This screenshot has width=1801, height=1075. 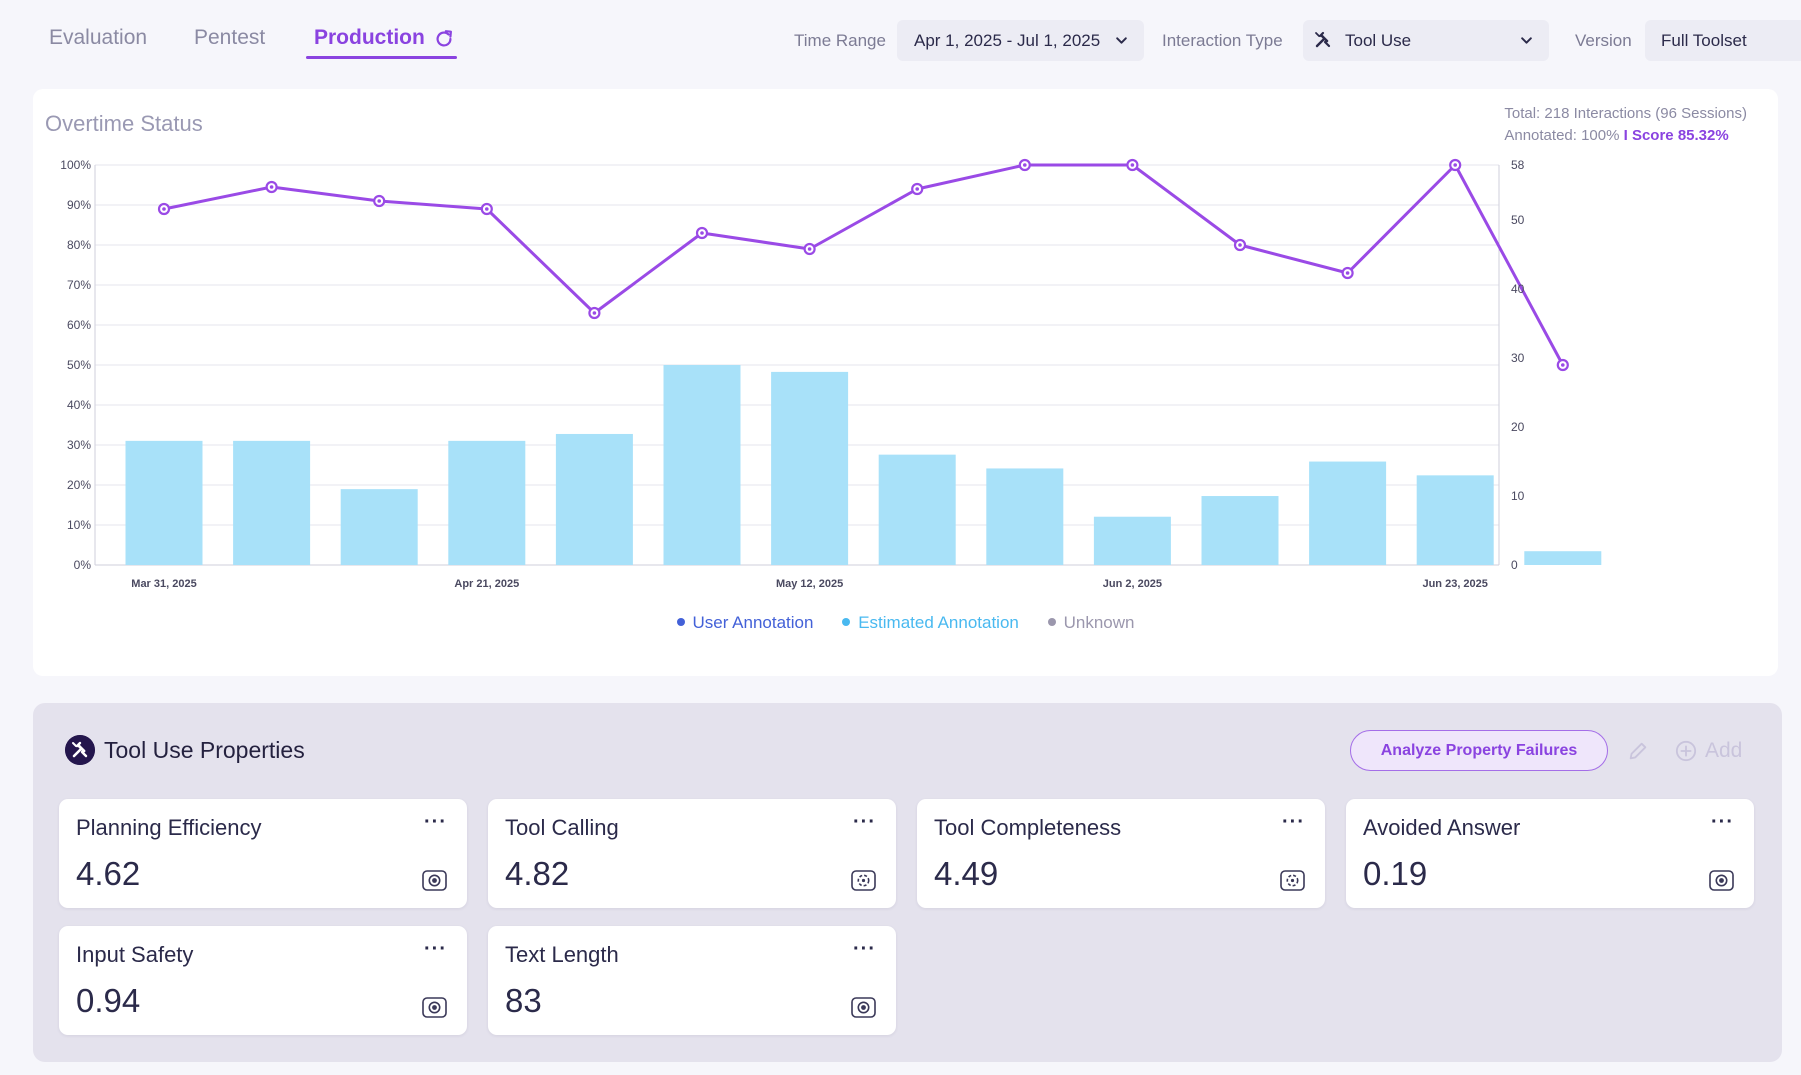 I want to click on legend-label: Estimated Annotation, so click(x=938, y=622).